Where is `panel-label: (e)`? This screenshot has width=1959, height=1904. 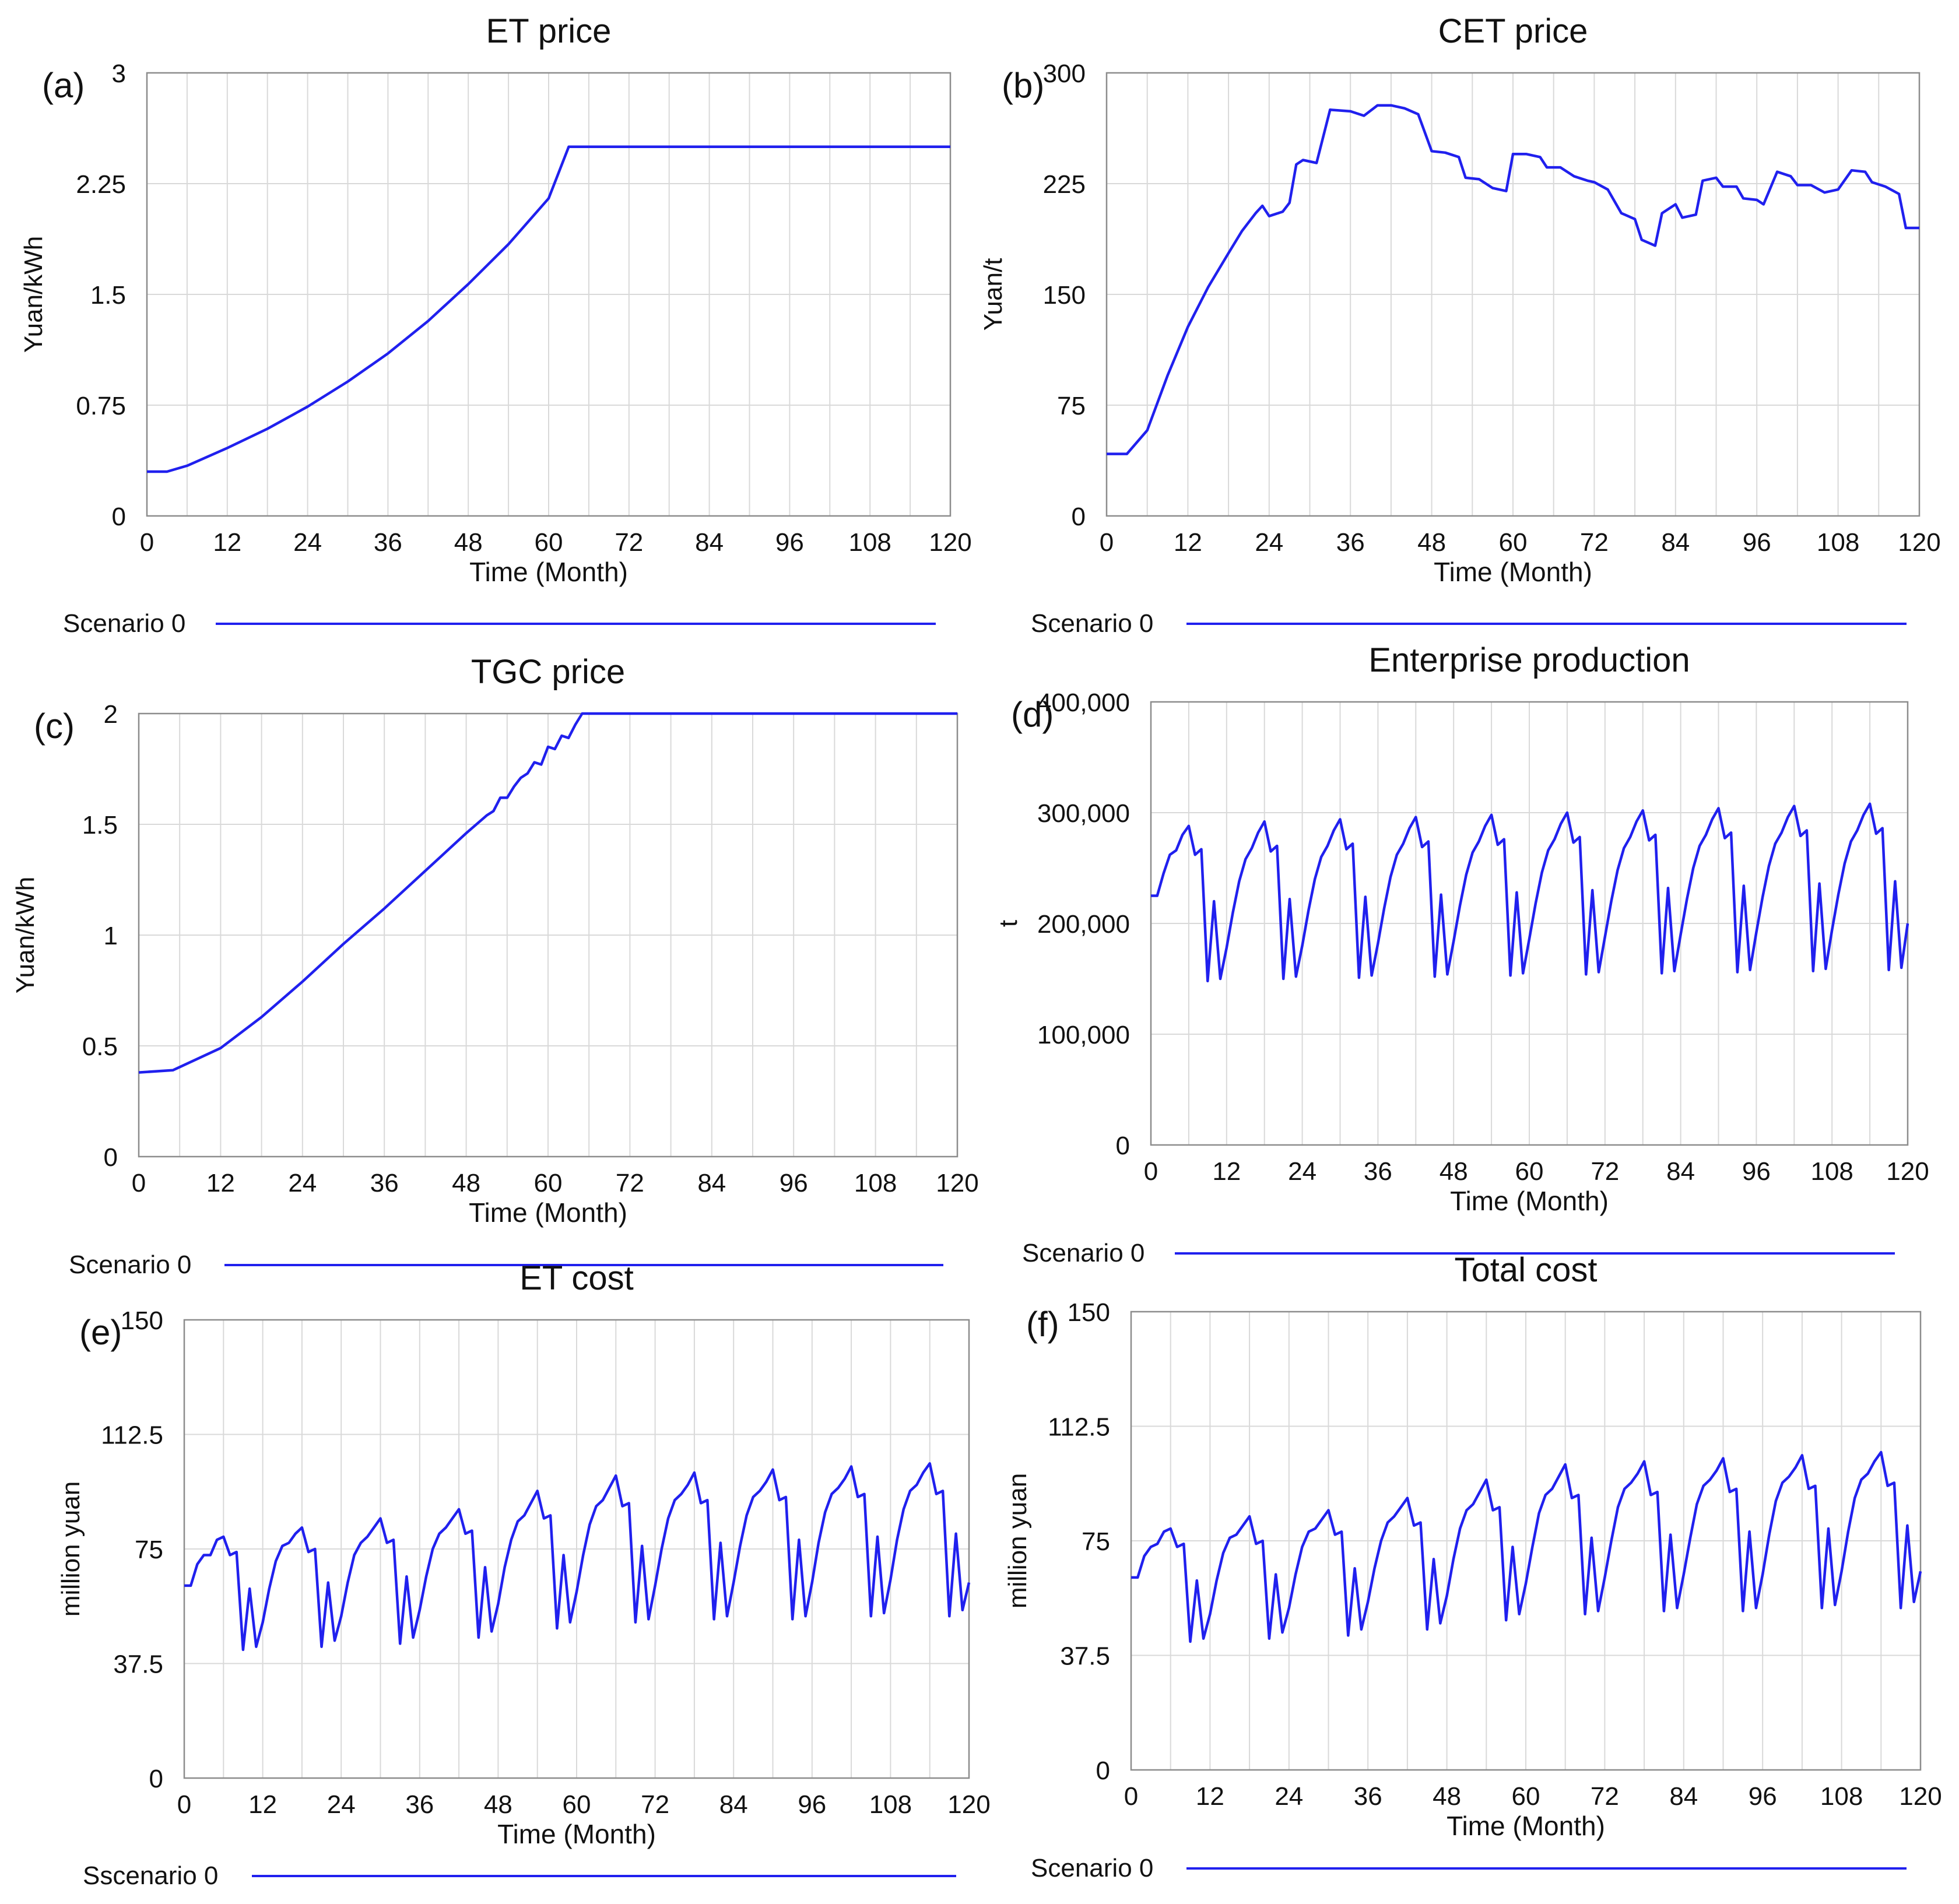 panel-label: (e) is located at coordinates (100, 1332).